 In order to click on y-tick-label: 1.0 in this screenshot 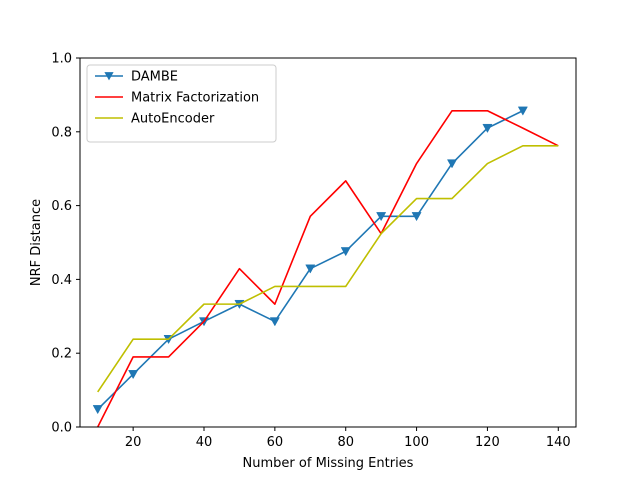, I will do `click(61, 59)`.